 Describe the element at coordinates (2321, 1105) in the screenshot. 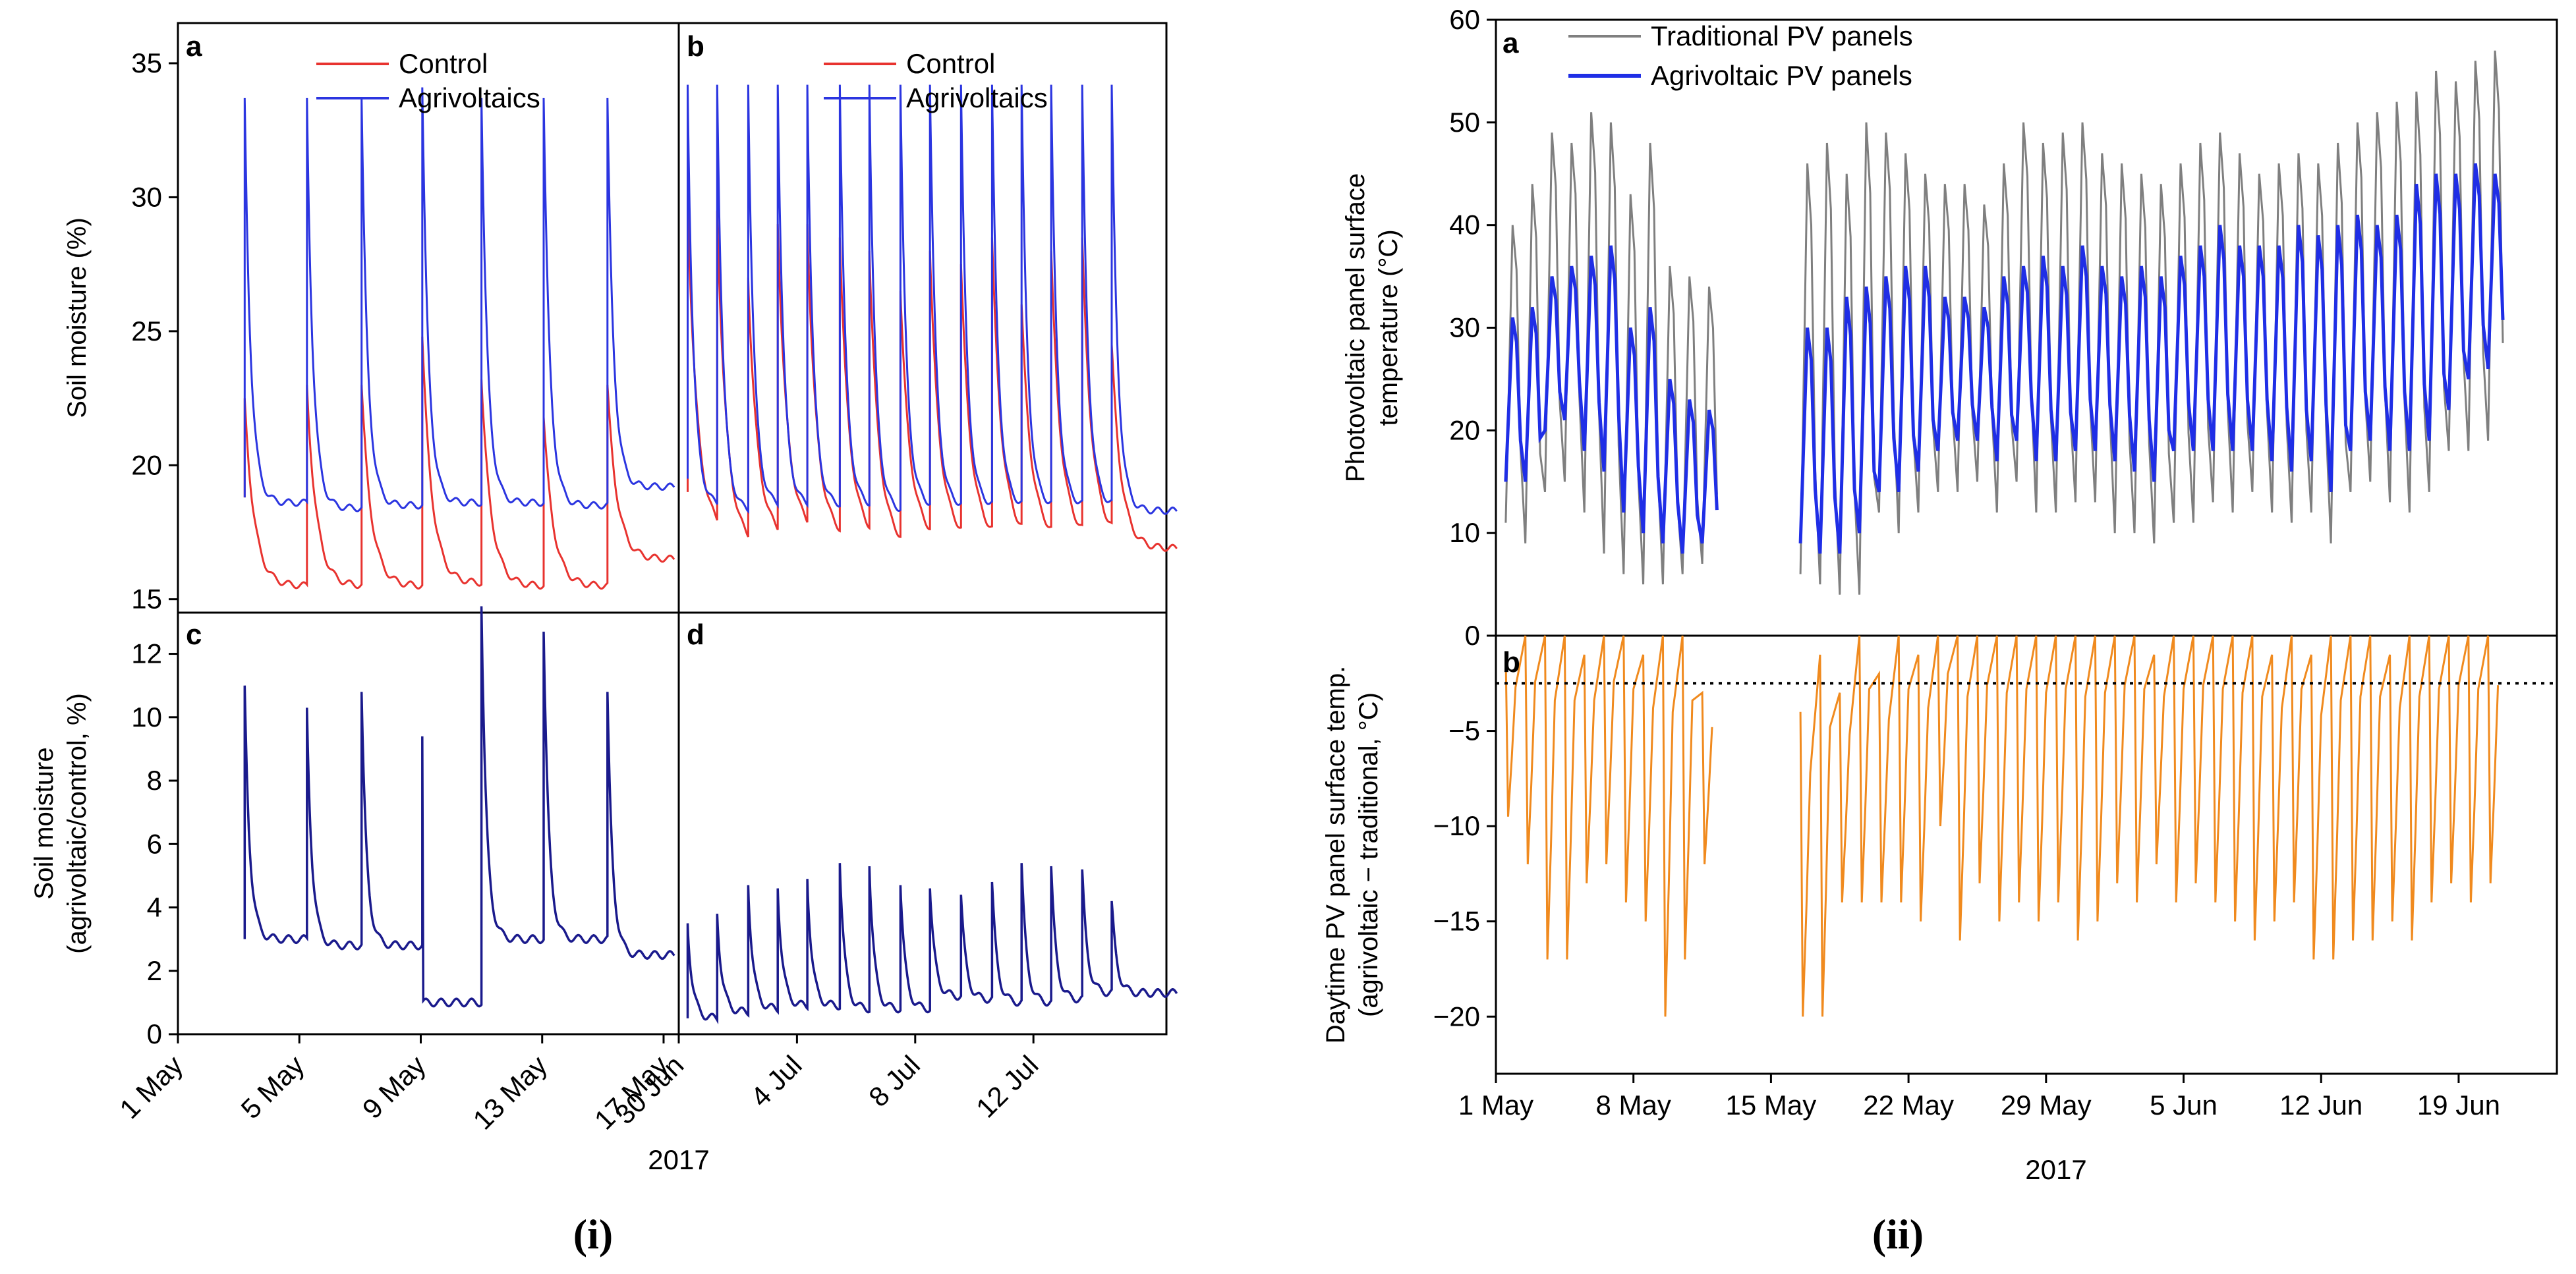

I see `x-tick-label-ii-b: 12 Jun` at that location.